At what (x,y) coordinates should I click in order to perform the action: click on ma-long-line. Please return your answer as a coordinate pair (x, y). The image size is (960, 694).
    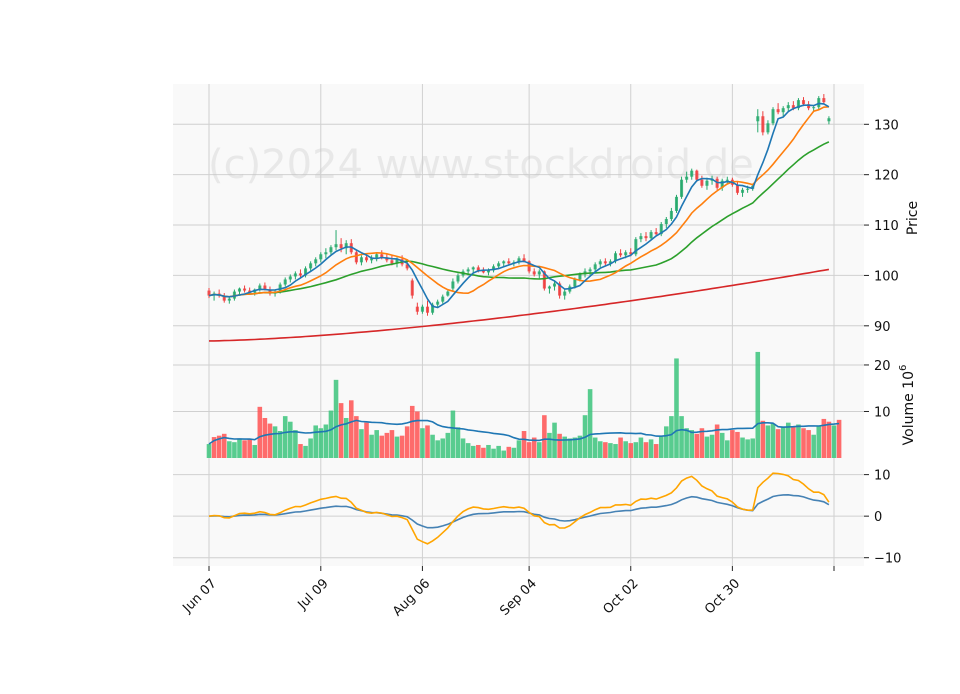
    Looking at the image, I should click on (519, 305).